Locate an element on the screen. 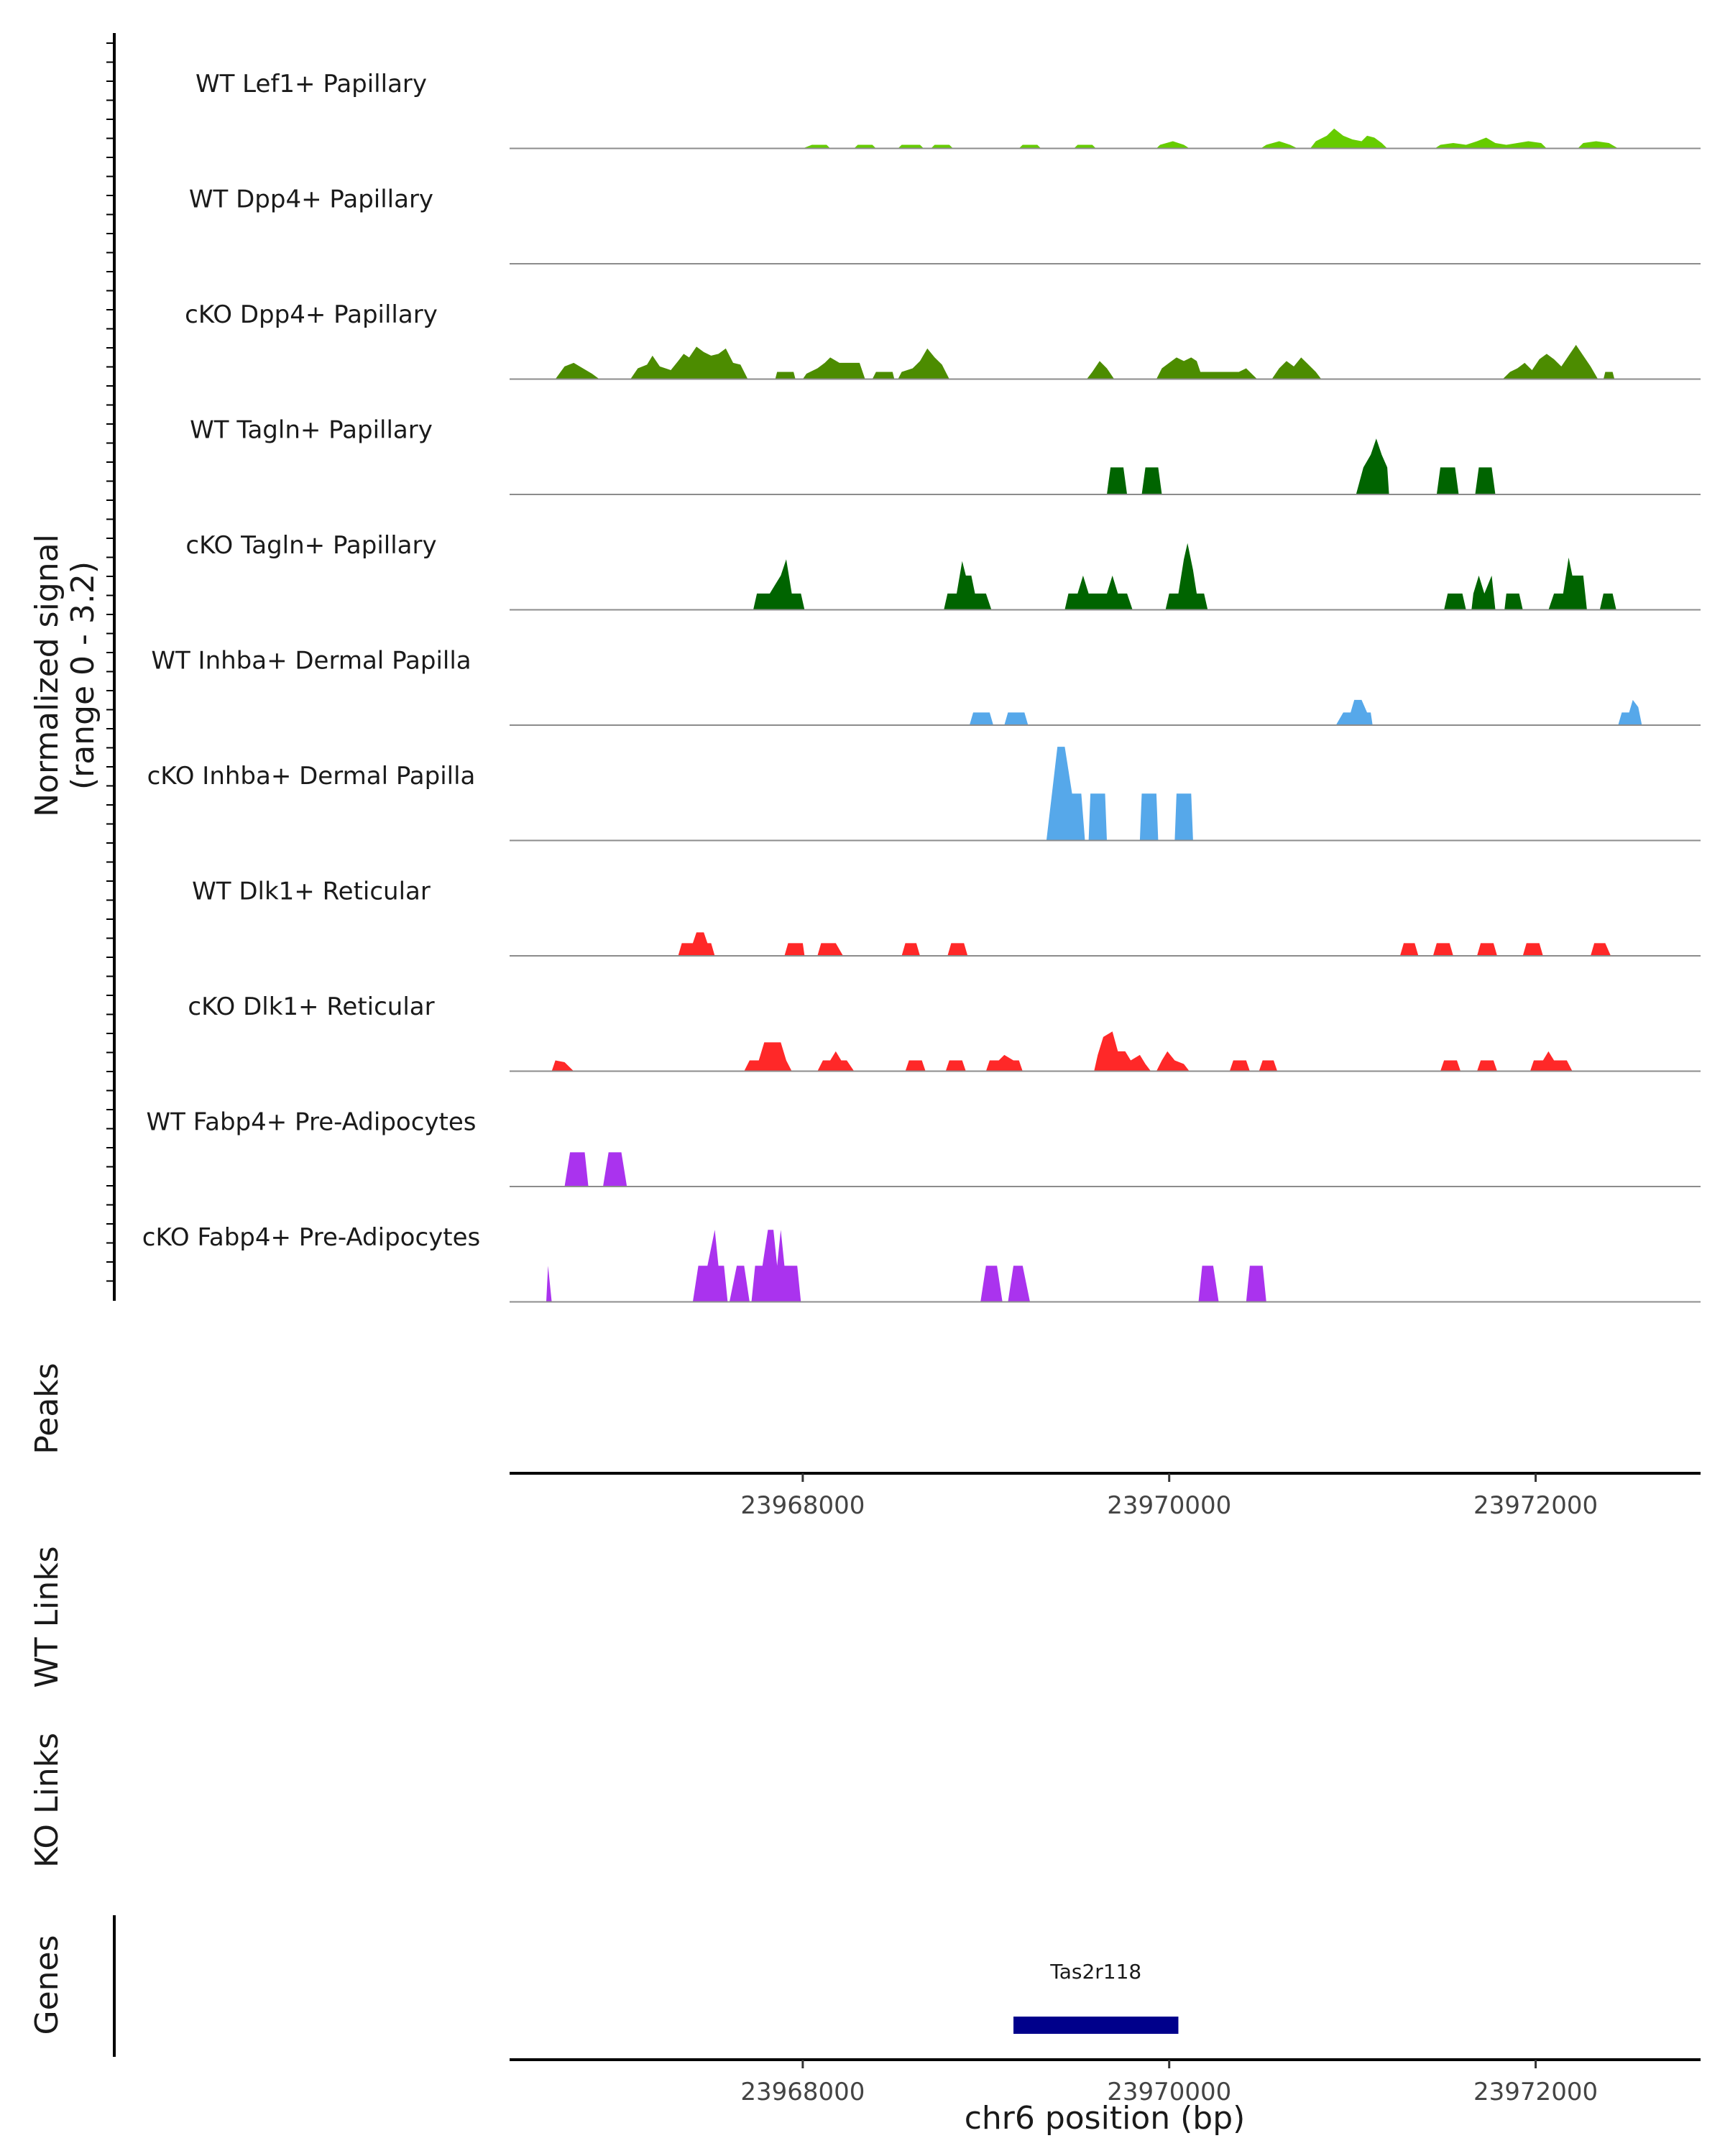 This screenshot has width=1725, height=2156. track-6: WT Inhba+ Dermal Papilla is located at coordinates (926, 686).